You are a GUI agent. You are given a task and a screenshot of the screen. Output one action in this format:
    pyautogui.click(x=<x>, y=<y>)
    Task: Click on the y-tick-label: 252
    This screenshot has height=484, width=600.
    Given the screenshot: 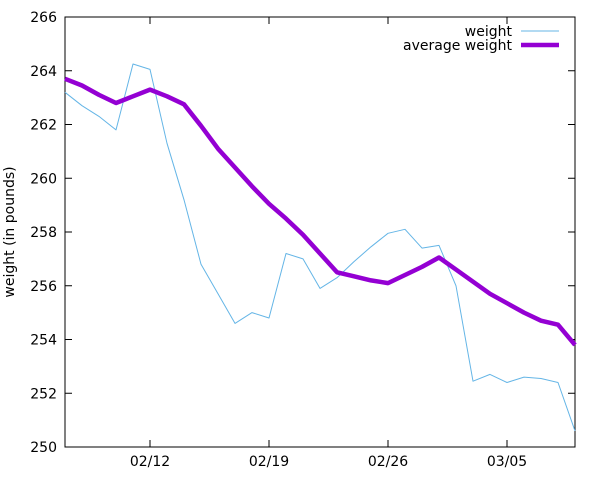 What is the action you would take?
    pyautogui.click(x=43, y=394)
    